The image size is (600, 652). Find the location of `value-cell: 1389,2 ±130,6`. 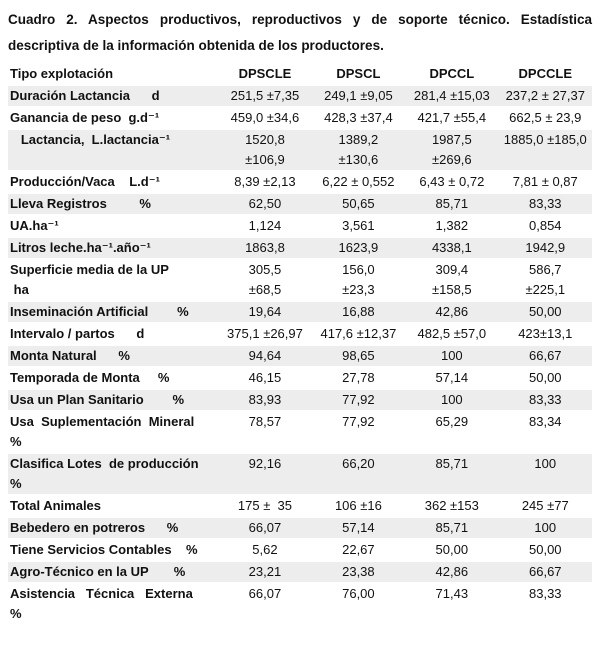

value-cell: 1389,2 ±130,6 is located at coordinates (358, 150).